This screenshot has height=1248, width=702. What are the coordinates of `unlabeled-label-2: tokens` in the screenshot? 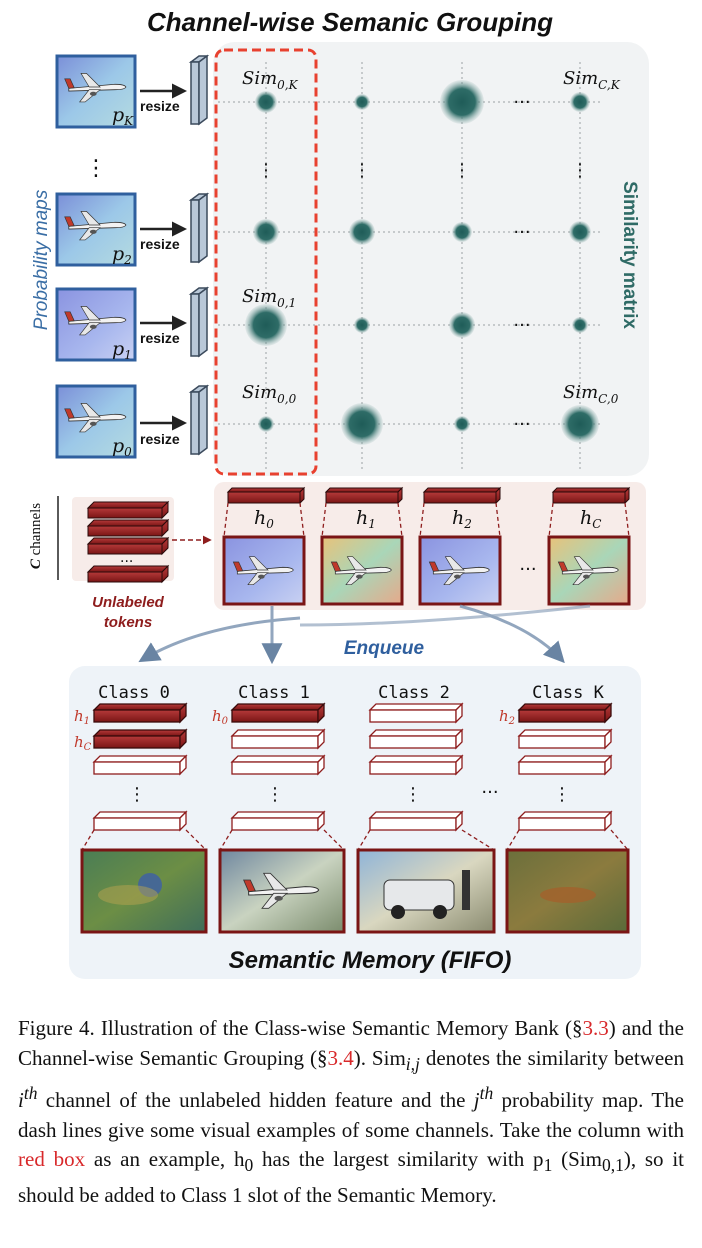 It's located at (128, 622).